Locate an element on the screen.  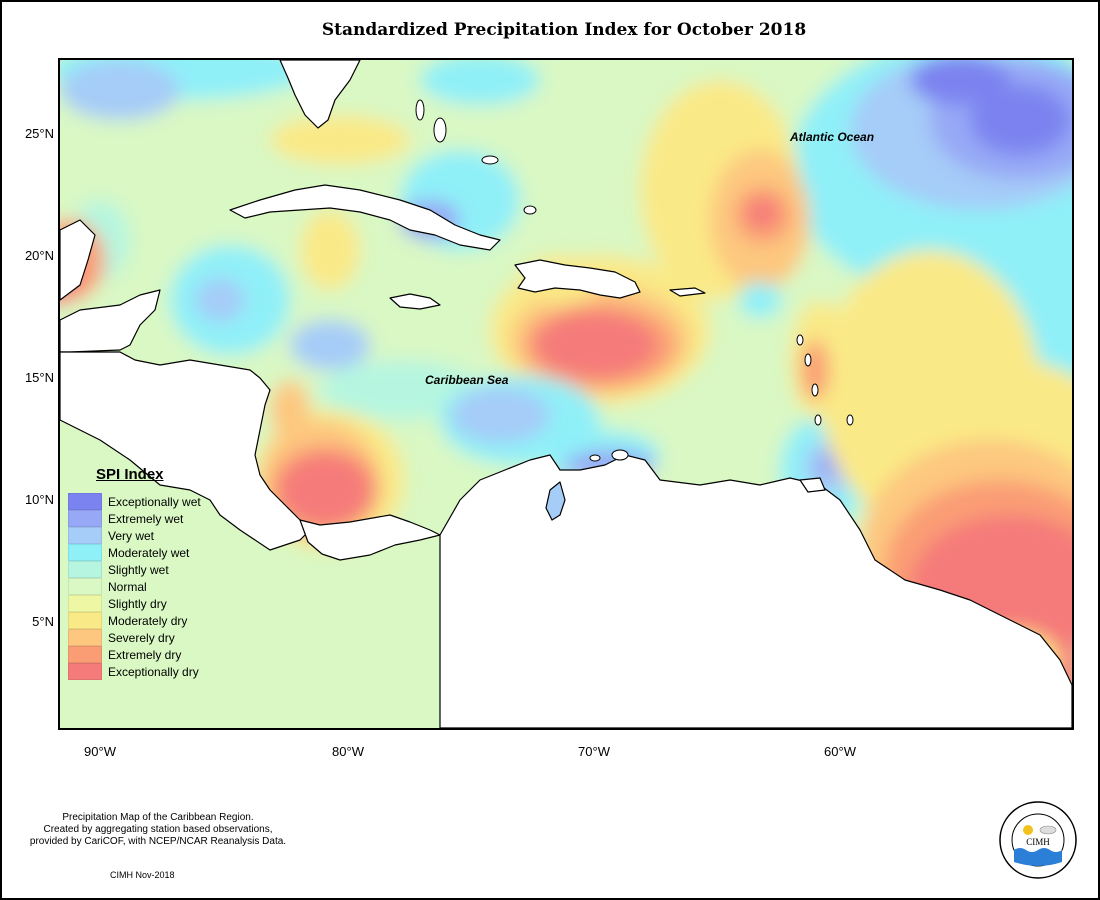
lat-tick-5n: 5°N is located at coordinates (43, 621).